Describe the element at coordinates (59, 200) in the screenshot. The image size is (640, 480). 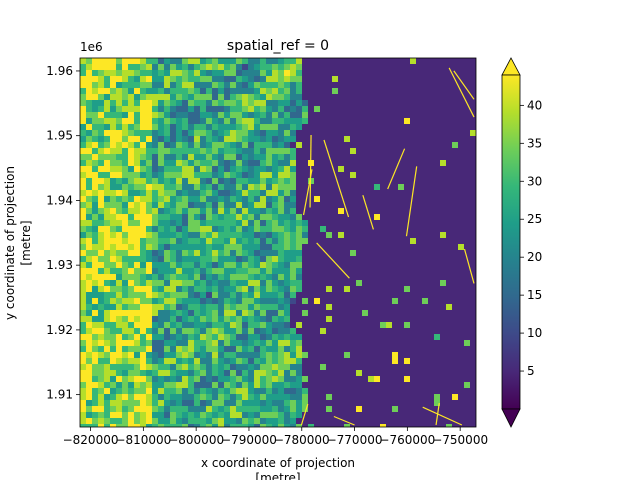
I see `y-tick-label: 1.94` at that location.